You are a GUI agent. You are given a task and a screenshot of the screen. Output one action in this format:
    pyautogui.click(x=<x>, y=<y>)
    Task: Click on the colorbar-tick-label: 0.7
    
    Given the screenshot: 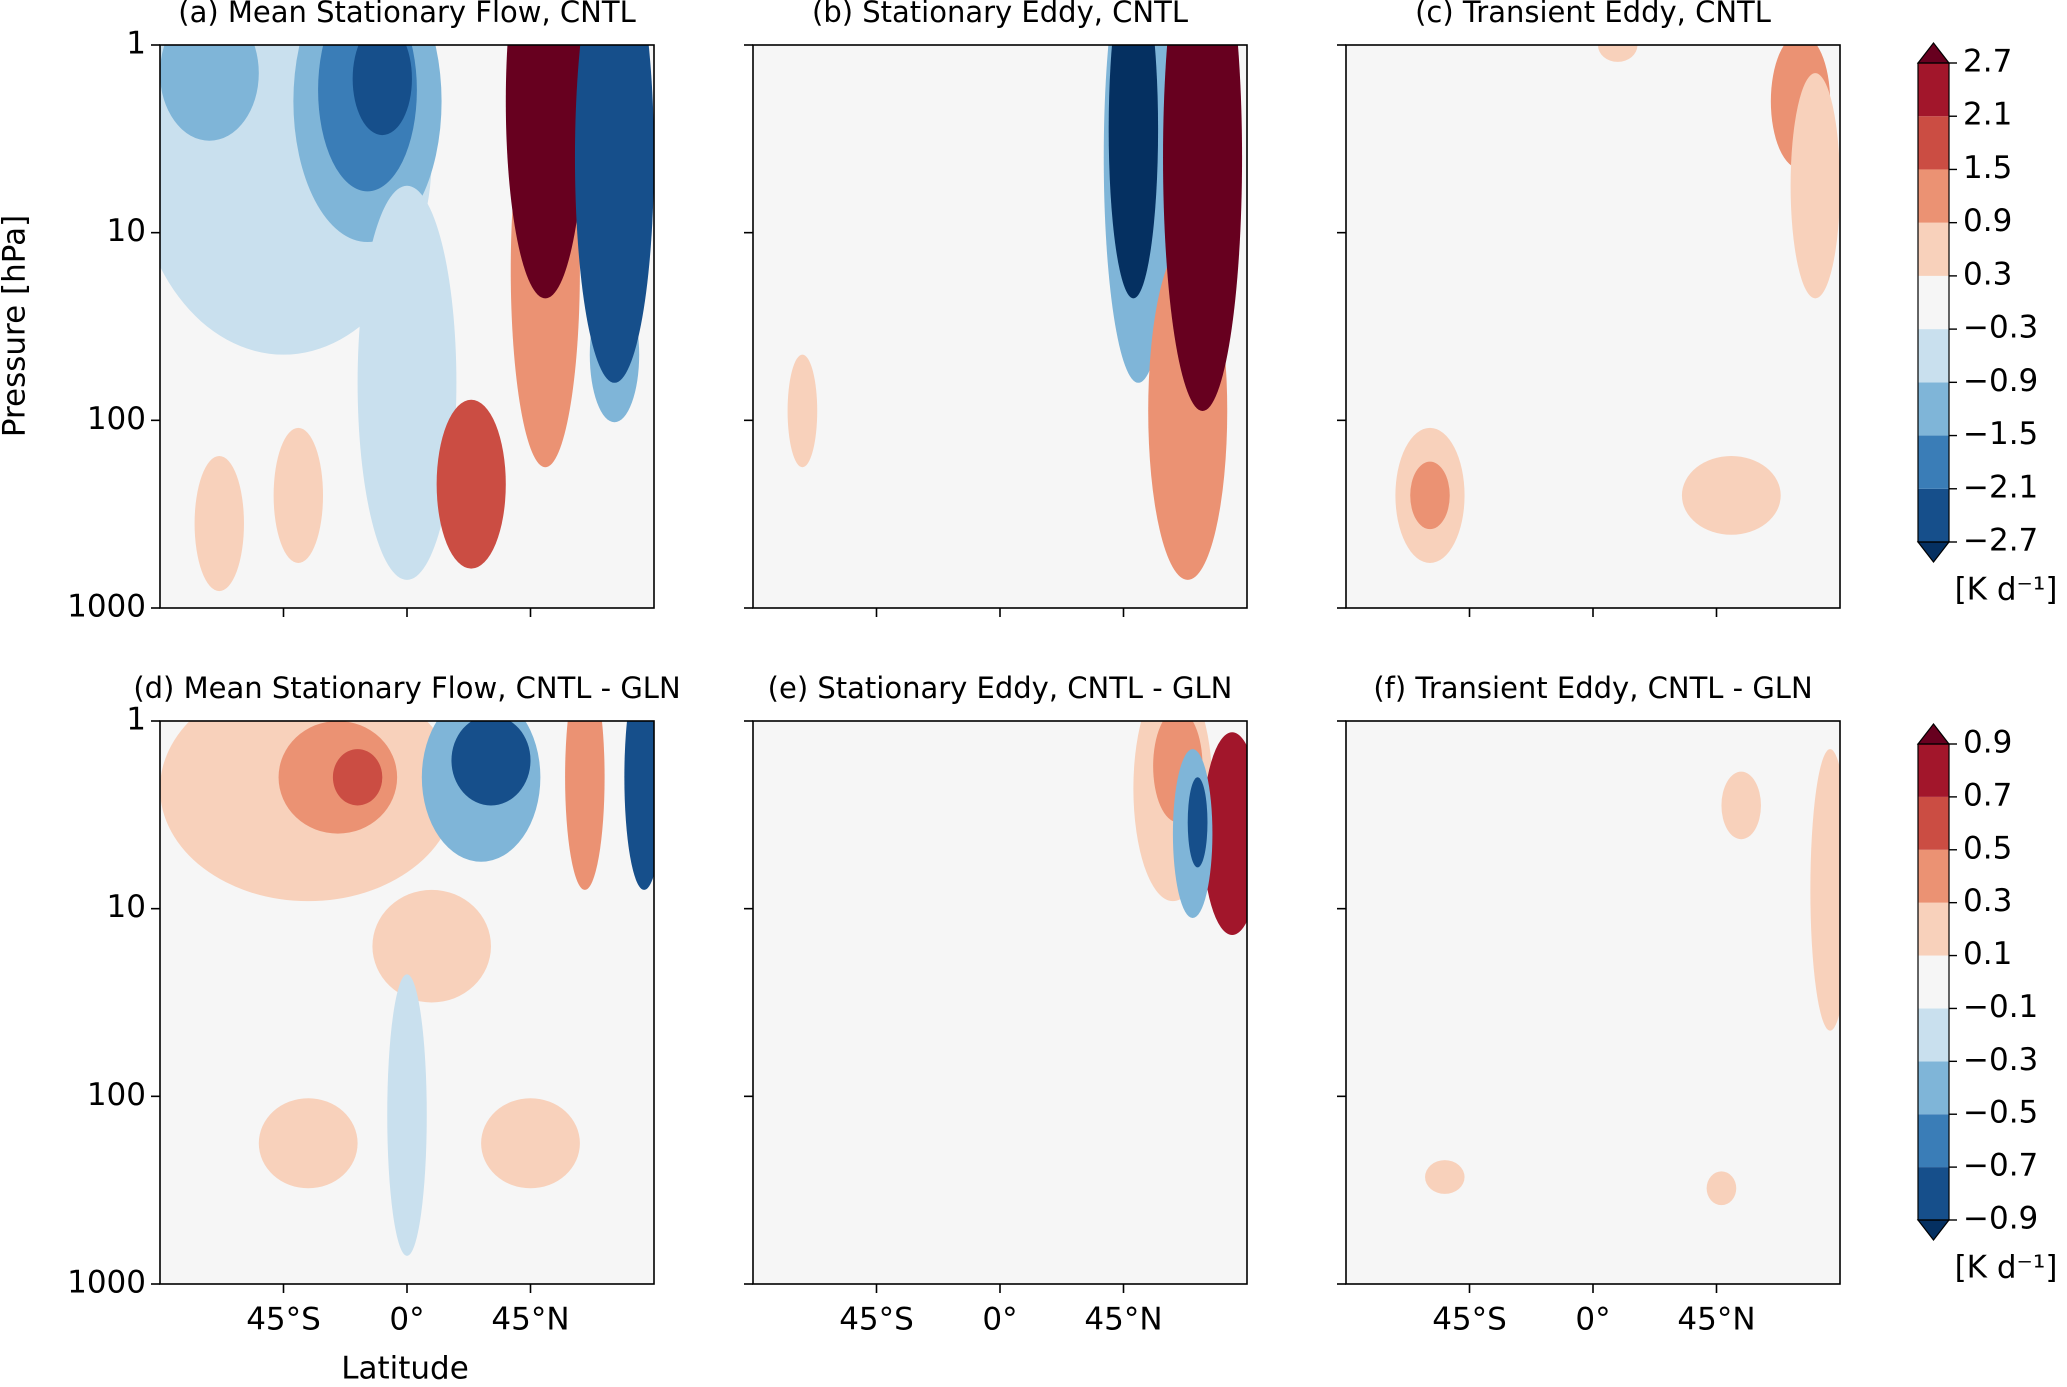 What is the action you would take?
    pyautogui.click(x=1987, y=795)
    